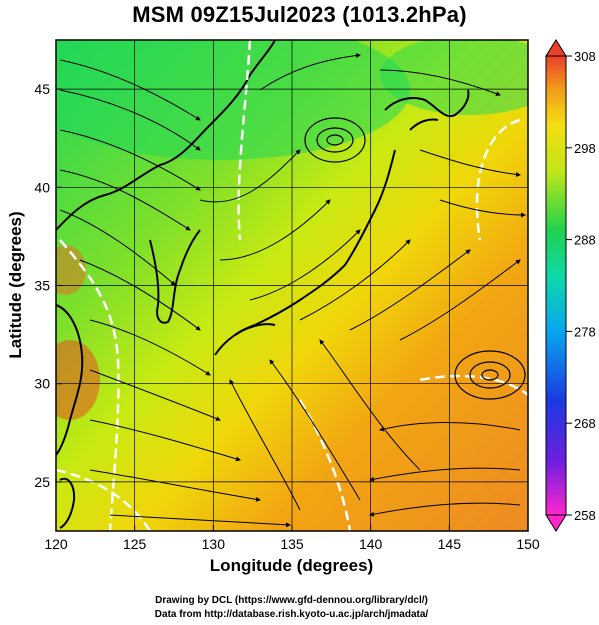 The height and width of the screenshot is (625, 599). What do you see at coordinates (42, 89) in the screenshot?
I see `y-tick-label: 45` at bounding box center [42, 89].